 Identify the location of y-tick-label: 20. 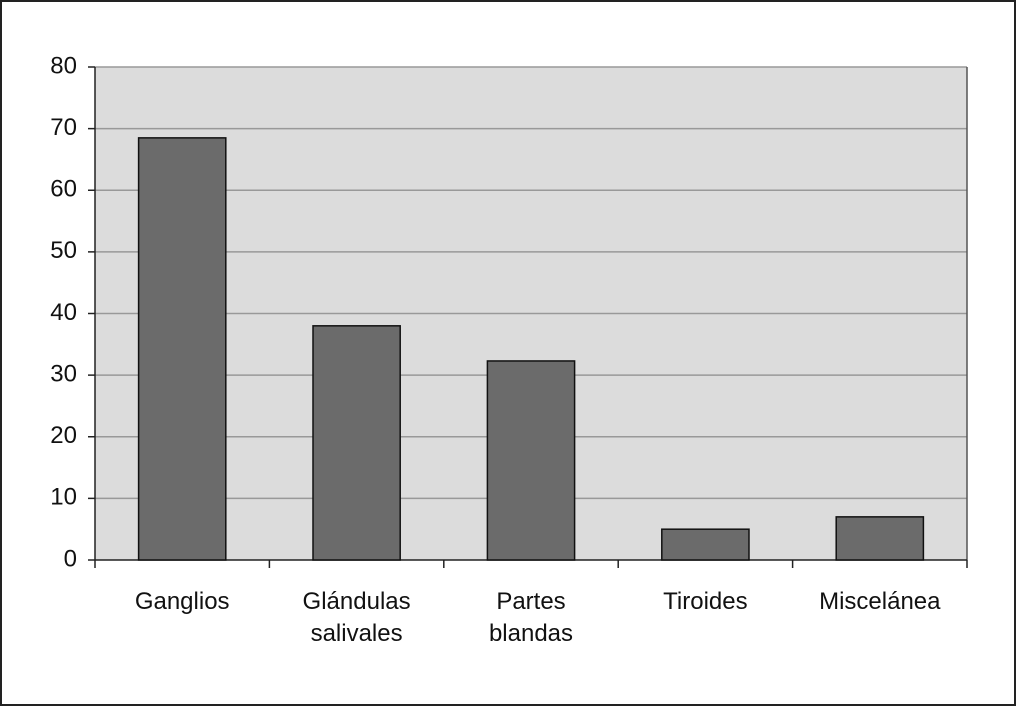
(63, 435).